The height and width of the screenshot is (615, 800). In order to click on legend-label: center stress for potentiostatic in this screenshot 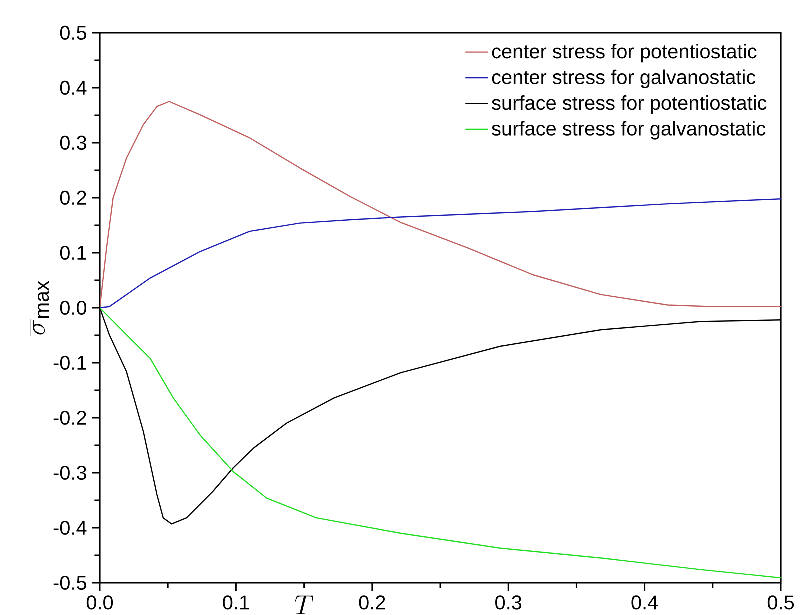, I will do `click(624, 53)`.